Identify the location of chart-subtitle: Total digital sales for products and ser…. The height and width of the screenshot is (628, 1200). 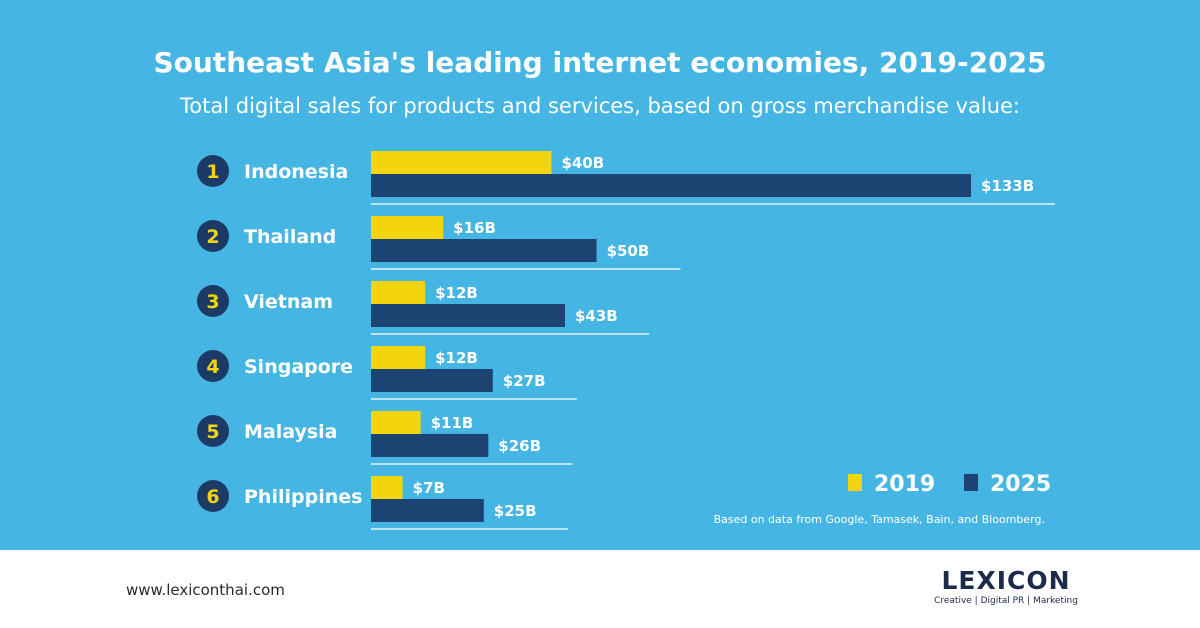
(600, 106).